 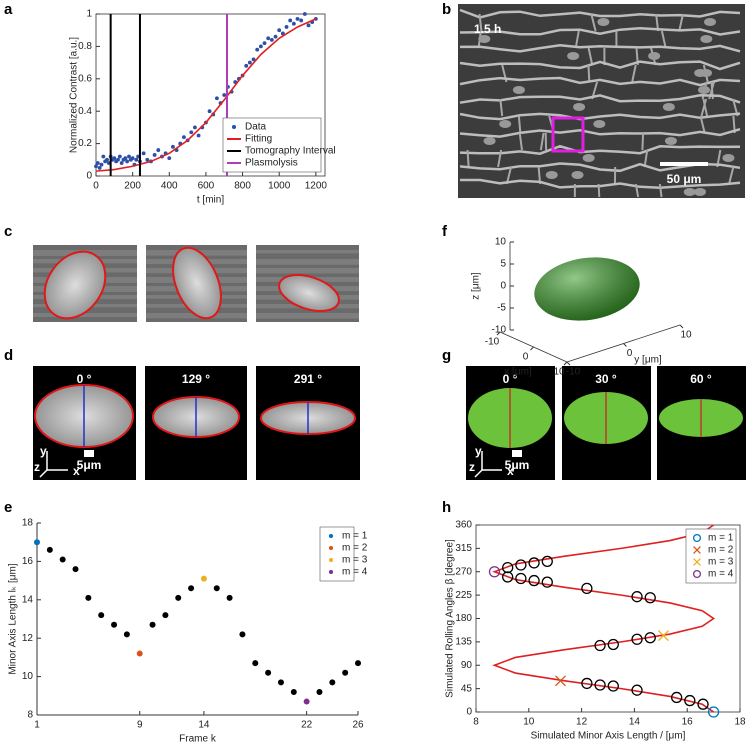 I want to click on y-tick-label: 0.2, so click(x=85, y=143).